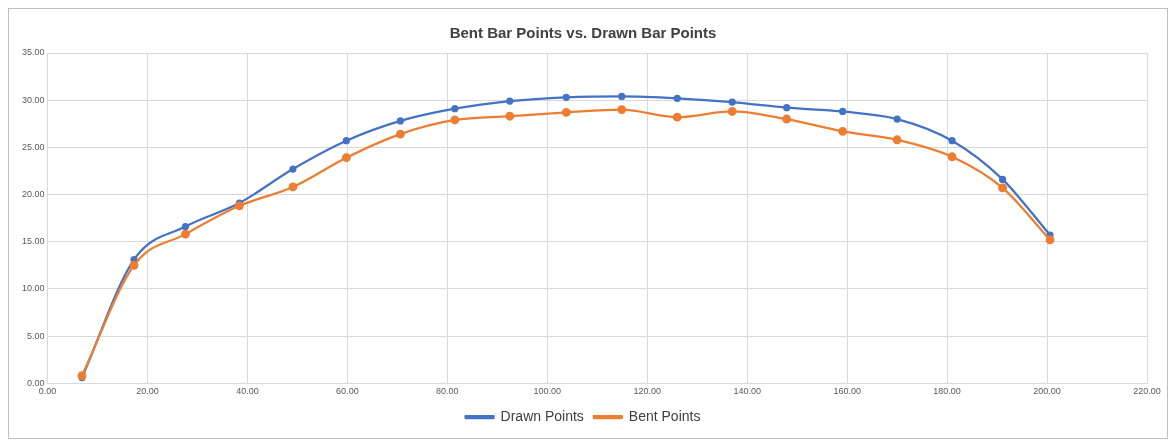  Describe the element at coordinates (447, 391) in the screenshot. I see `x-tick-label: 80.00` at that location.